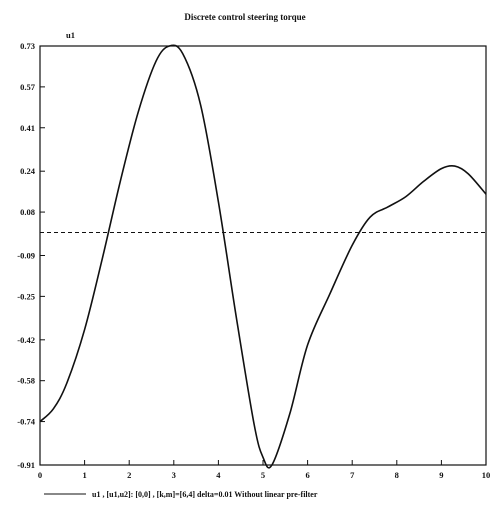 The image size is (491, 517). Describe the element at coordinates (26, 381) in the screenshot. I see `y-tick-label: -0.58` at that location.